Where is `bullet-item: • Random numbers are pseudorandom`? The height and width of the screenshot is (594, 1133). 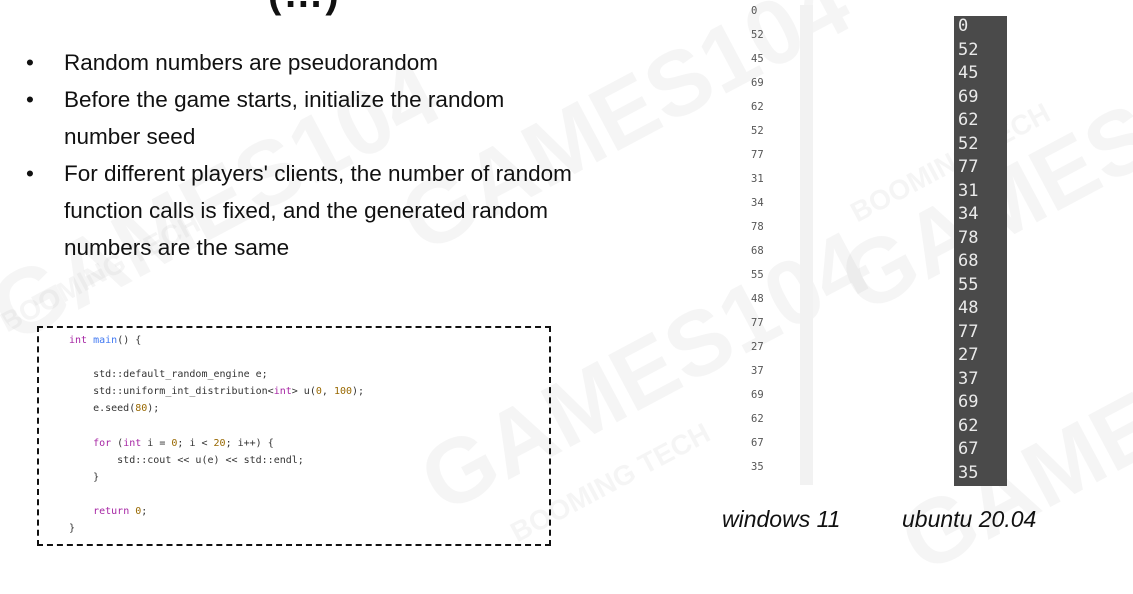
bullet-item: • Random numbers are pseudorandom is located at coordinates (304, 62).